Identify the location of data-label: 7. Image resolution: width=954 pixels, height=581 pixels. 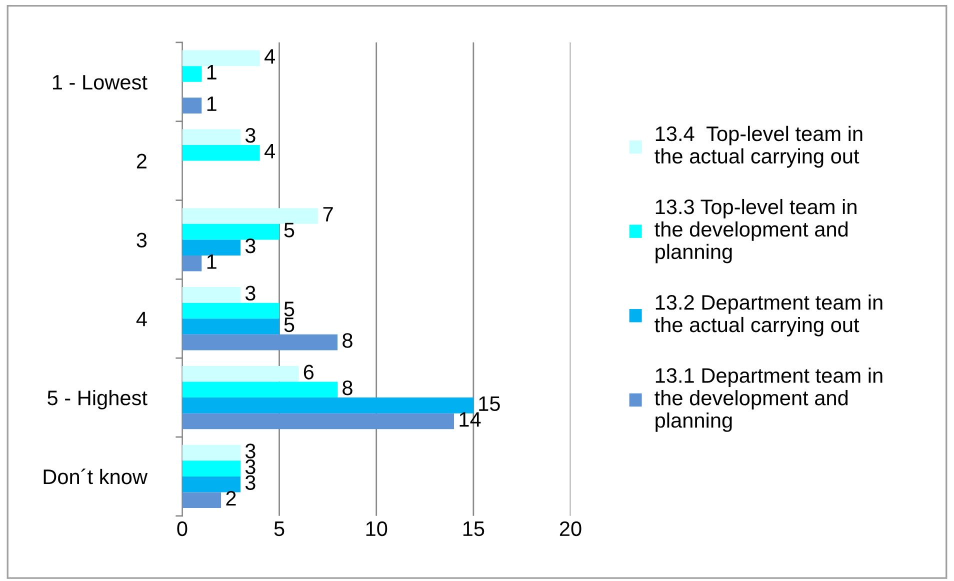
(328, 214).